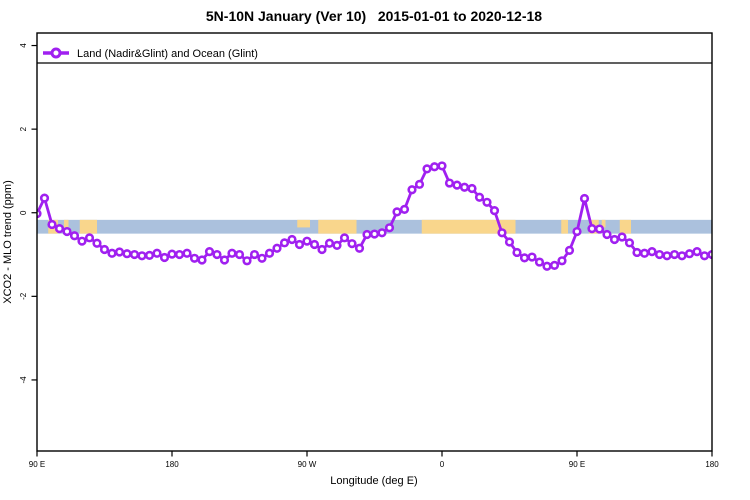  I want to click on map-strip-ocean, so click(374, 226).